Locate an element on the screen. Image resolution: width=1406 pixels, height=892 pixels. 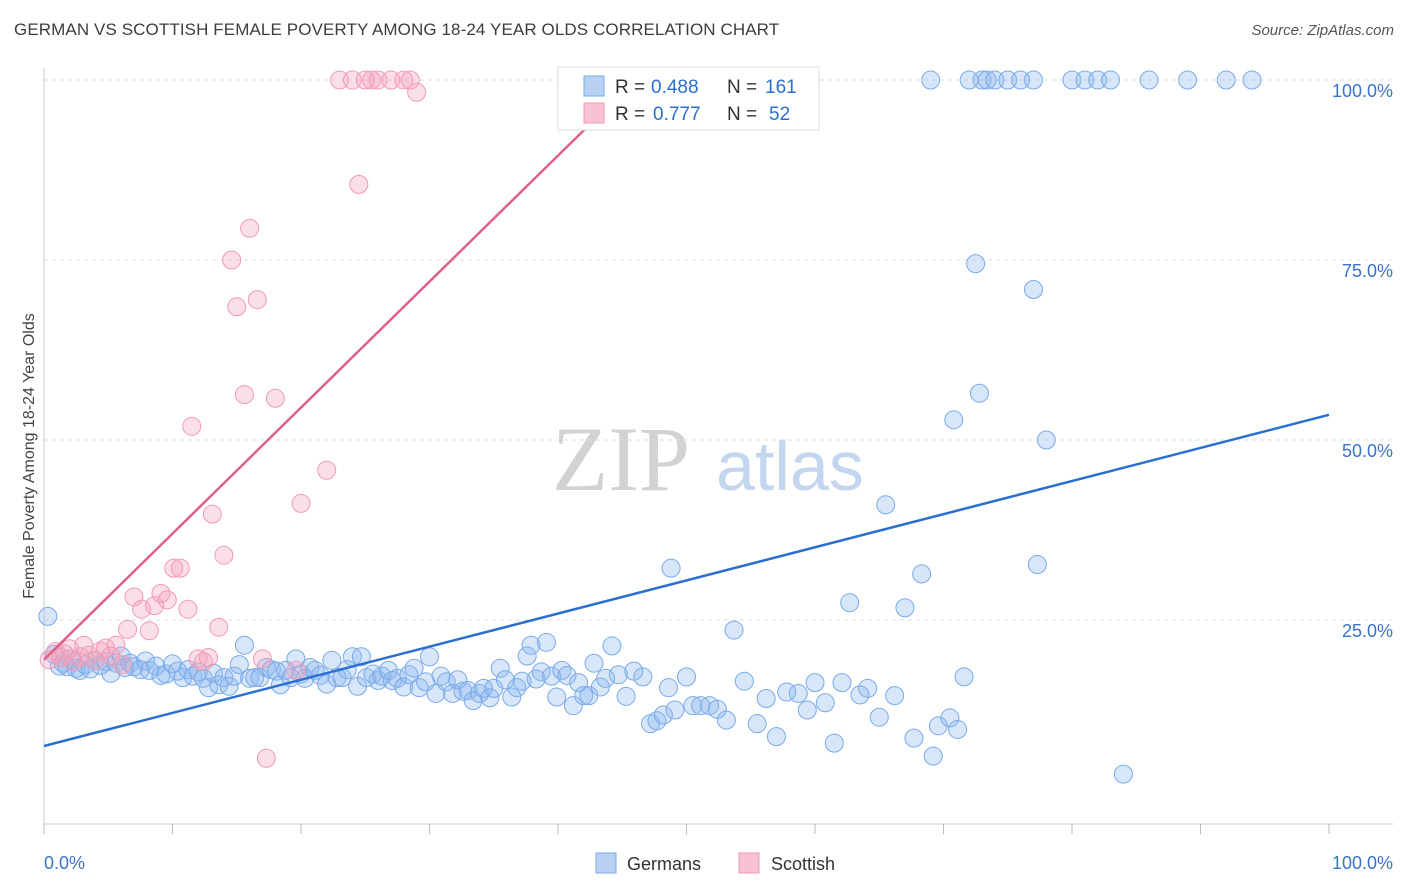
scottish-r-value: 0.777 is located at coordinates (677, 114).